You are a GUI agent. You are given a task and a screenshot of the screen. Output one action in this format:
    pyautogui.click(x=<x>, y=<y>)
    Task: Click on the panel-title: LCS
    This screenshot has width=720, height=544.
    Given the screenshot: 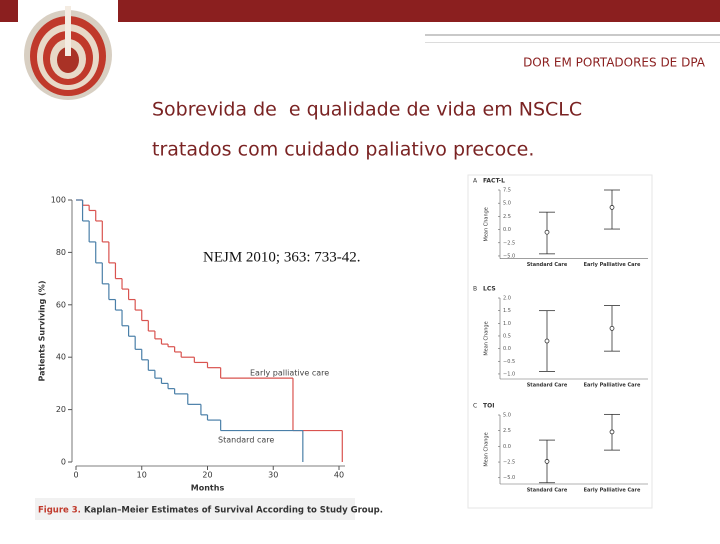 What is the action you would take?
    pyautogui.click(x=489, y=289)
    